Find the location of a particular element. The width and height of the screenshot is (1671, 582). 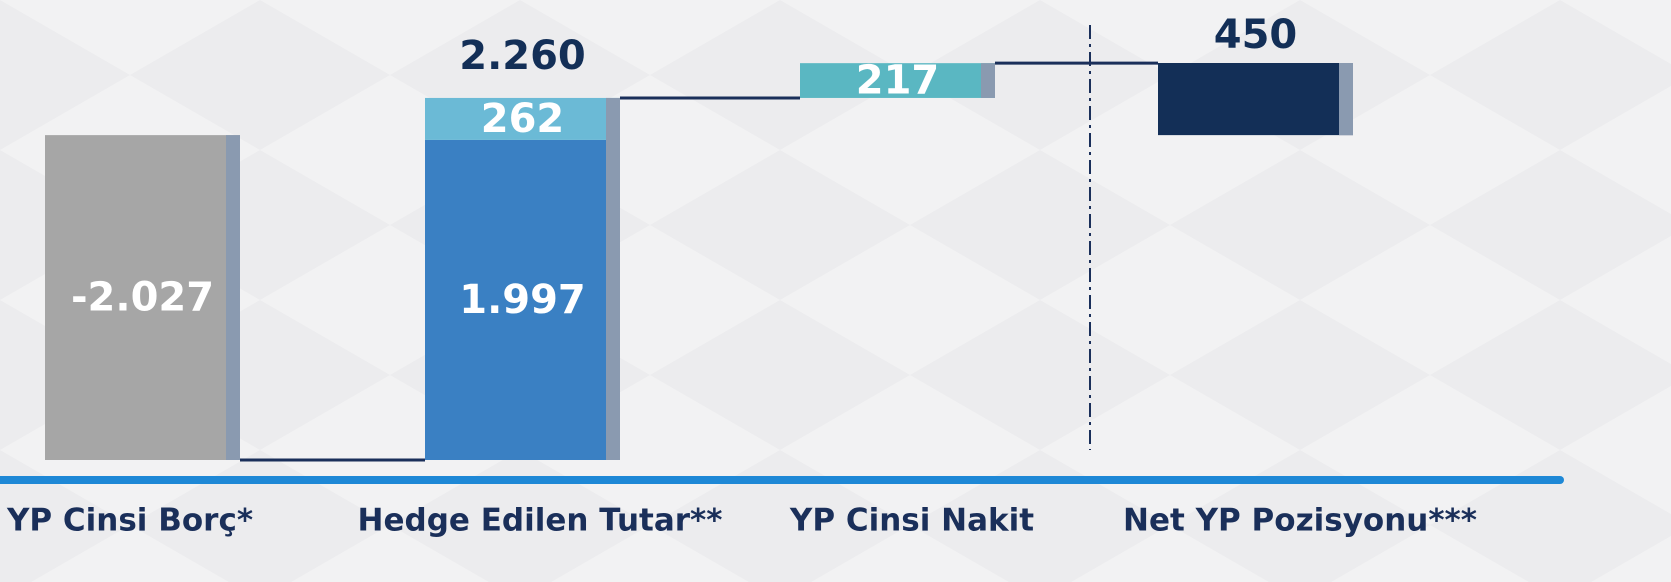

value-label: 450 is located at coordinates (1256, 35).